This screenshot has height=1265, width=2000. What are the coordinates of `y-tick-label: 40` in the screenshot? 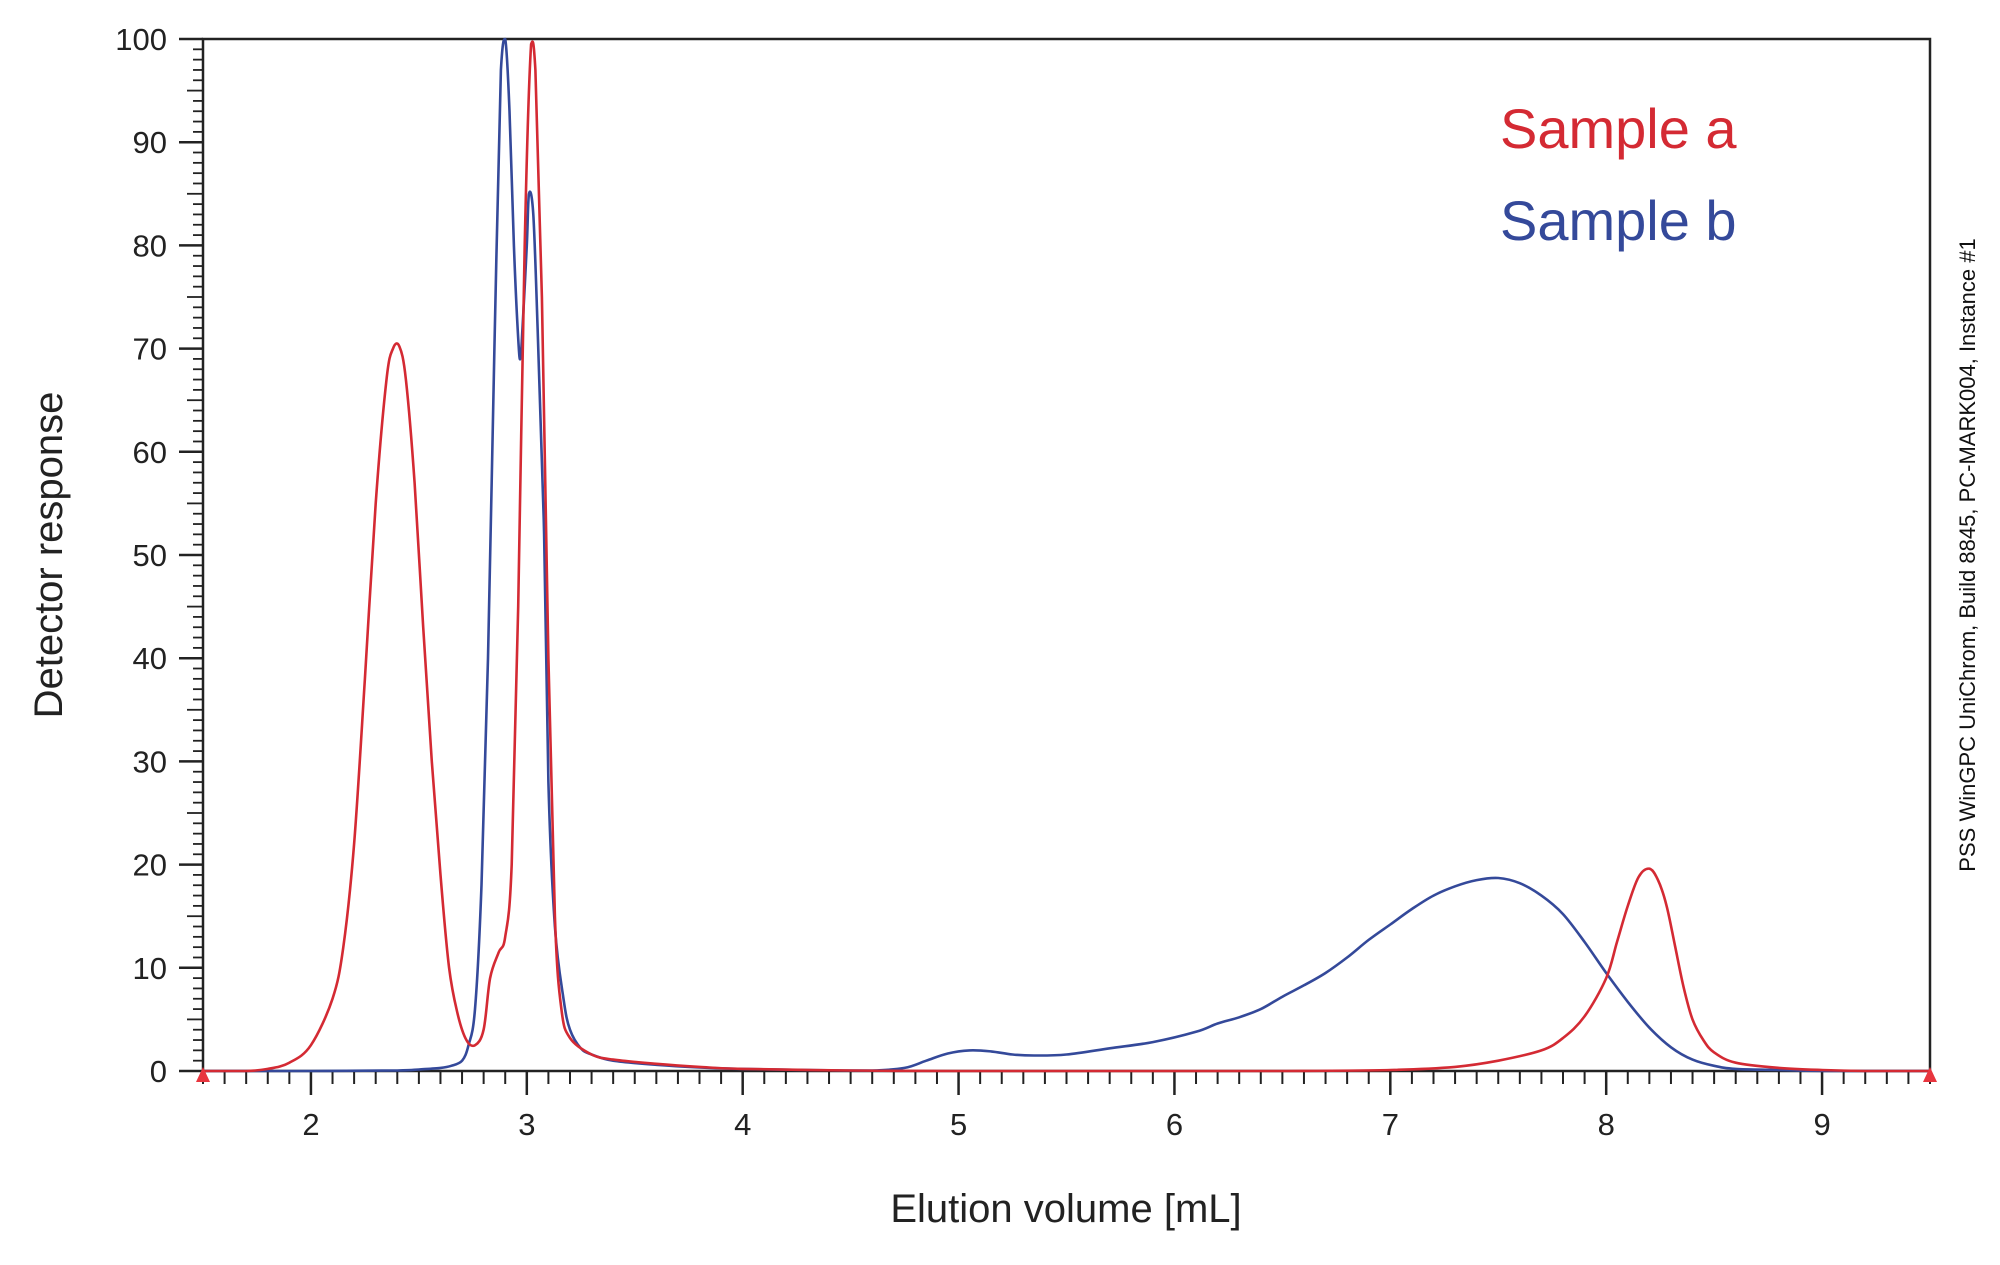 It's located at (150, 658).